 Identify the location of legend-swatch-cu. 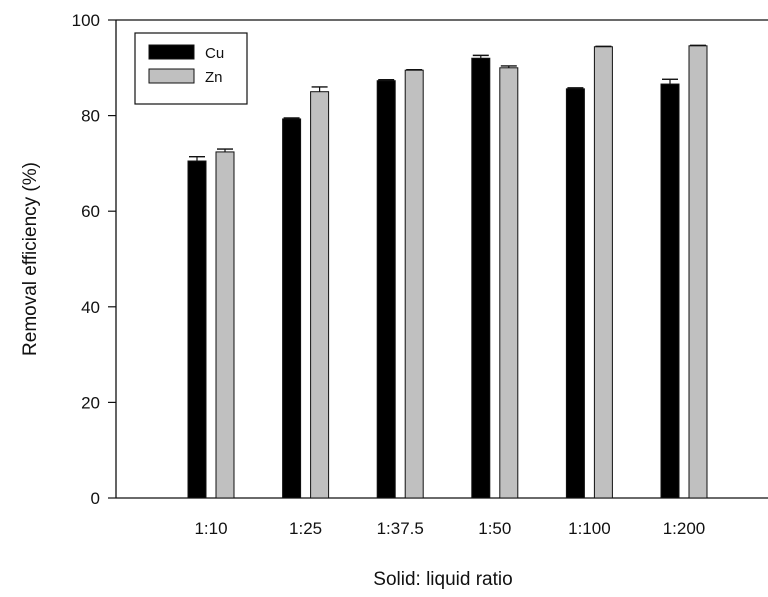
(171, 52).